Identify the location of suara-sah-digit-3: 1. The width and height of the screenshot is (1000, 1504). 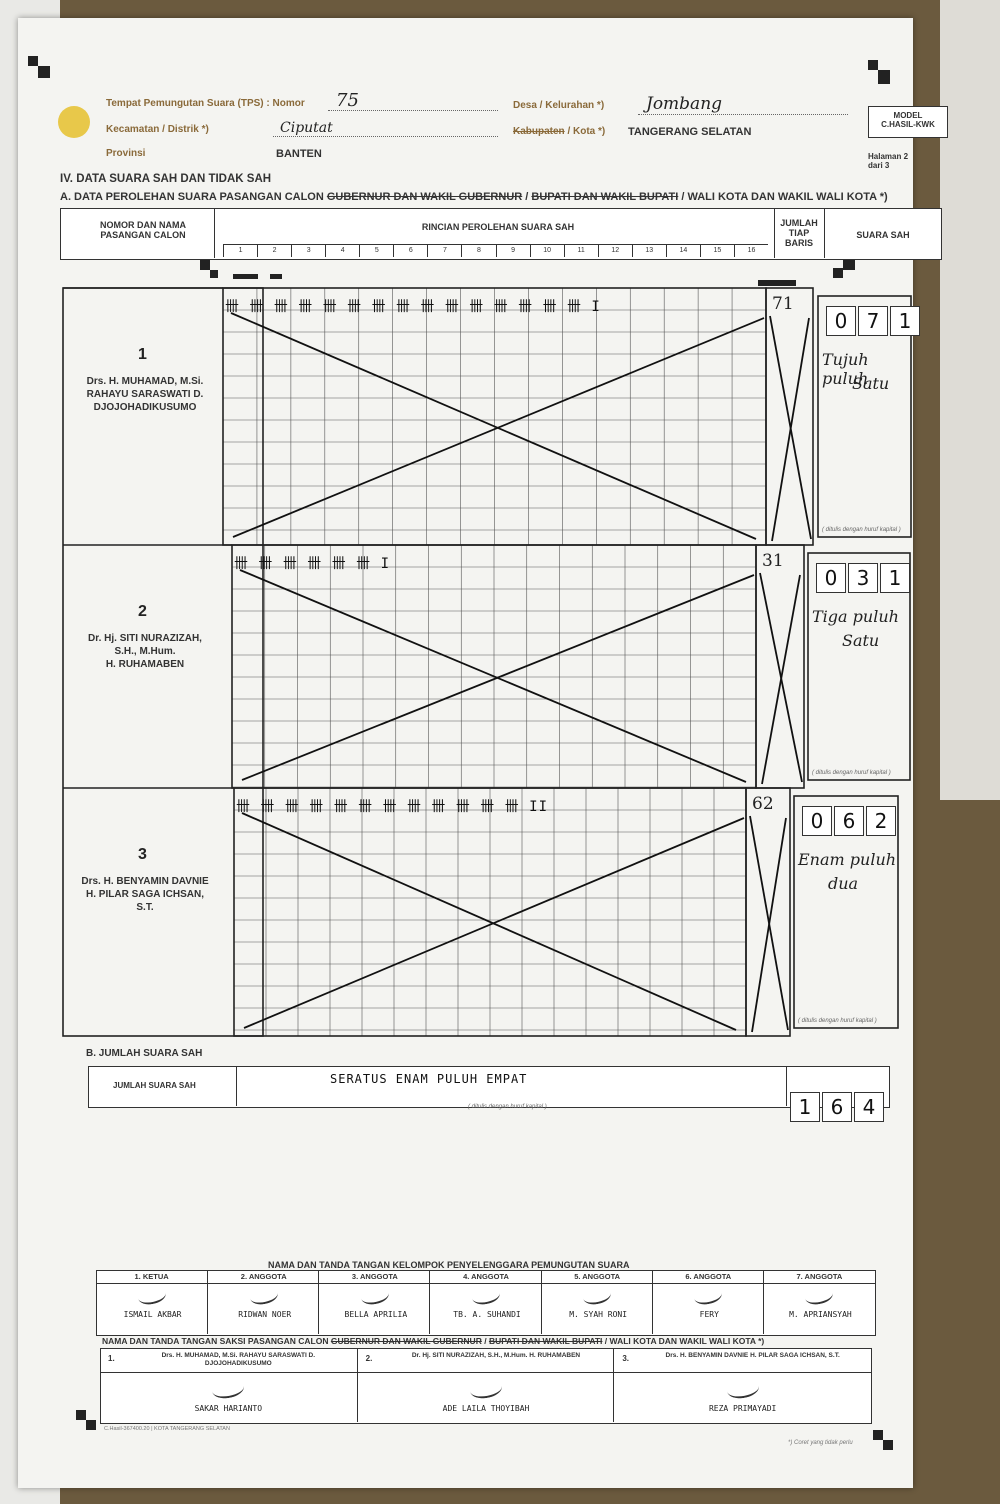
(905, 321).